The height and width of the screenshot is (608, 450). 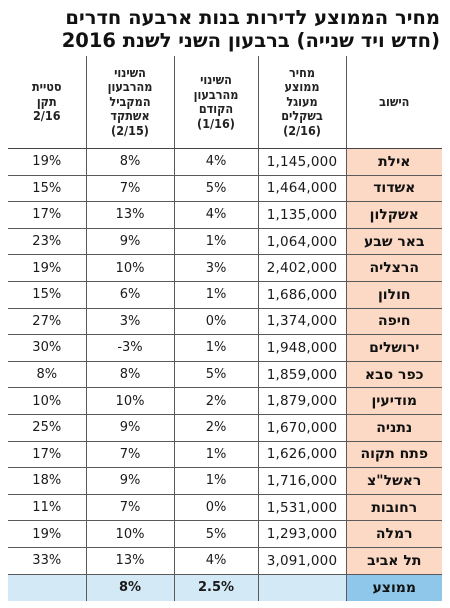 I want to click on change-prev-quarter-cell: 3%, so click(x=216, y=268).